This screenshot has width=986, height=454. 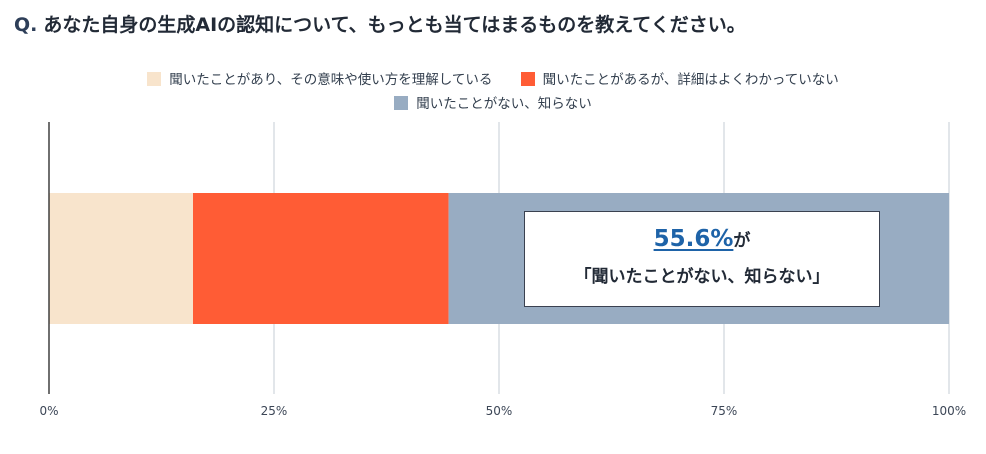 I want to click on question-text: あなた自身の生成AIの認知について、もっとも当てはまるものを教えてください。, so click(x=394, y=25).